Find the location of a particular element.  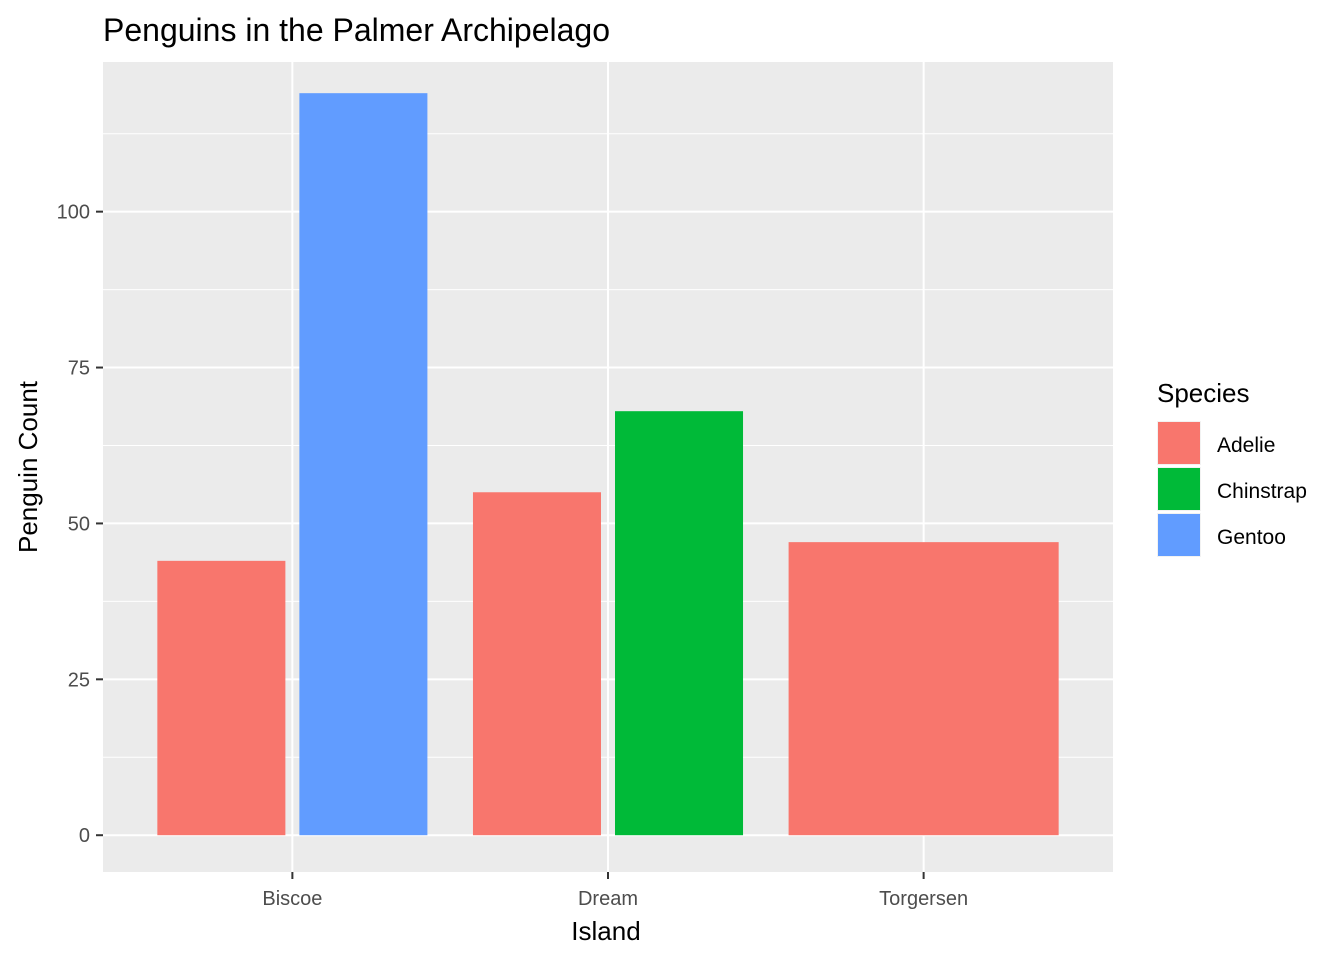

bar-dream-adelie is located at coordinates (536, 664).